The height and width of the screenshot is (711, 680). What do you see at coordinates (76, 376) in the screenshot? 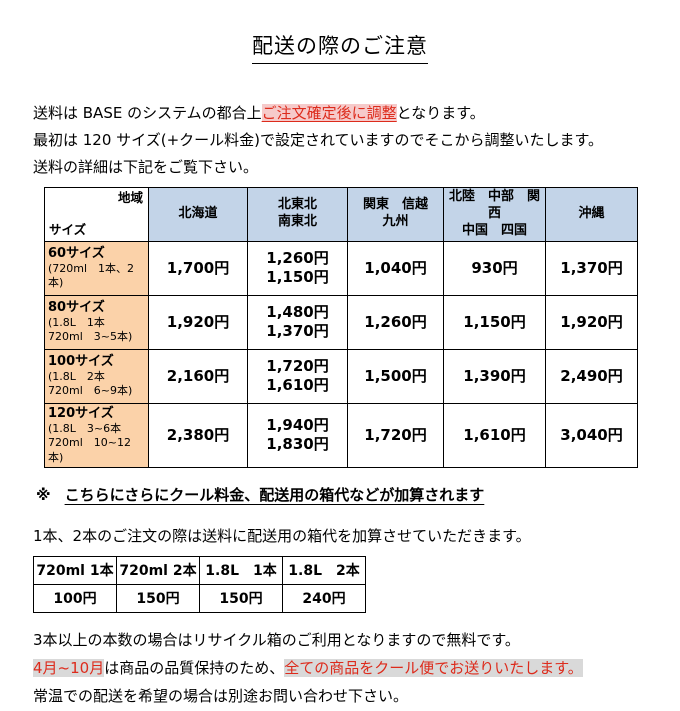
I see `size-detail: (1.8L 2本` at bounding box center [76, 376].